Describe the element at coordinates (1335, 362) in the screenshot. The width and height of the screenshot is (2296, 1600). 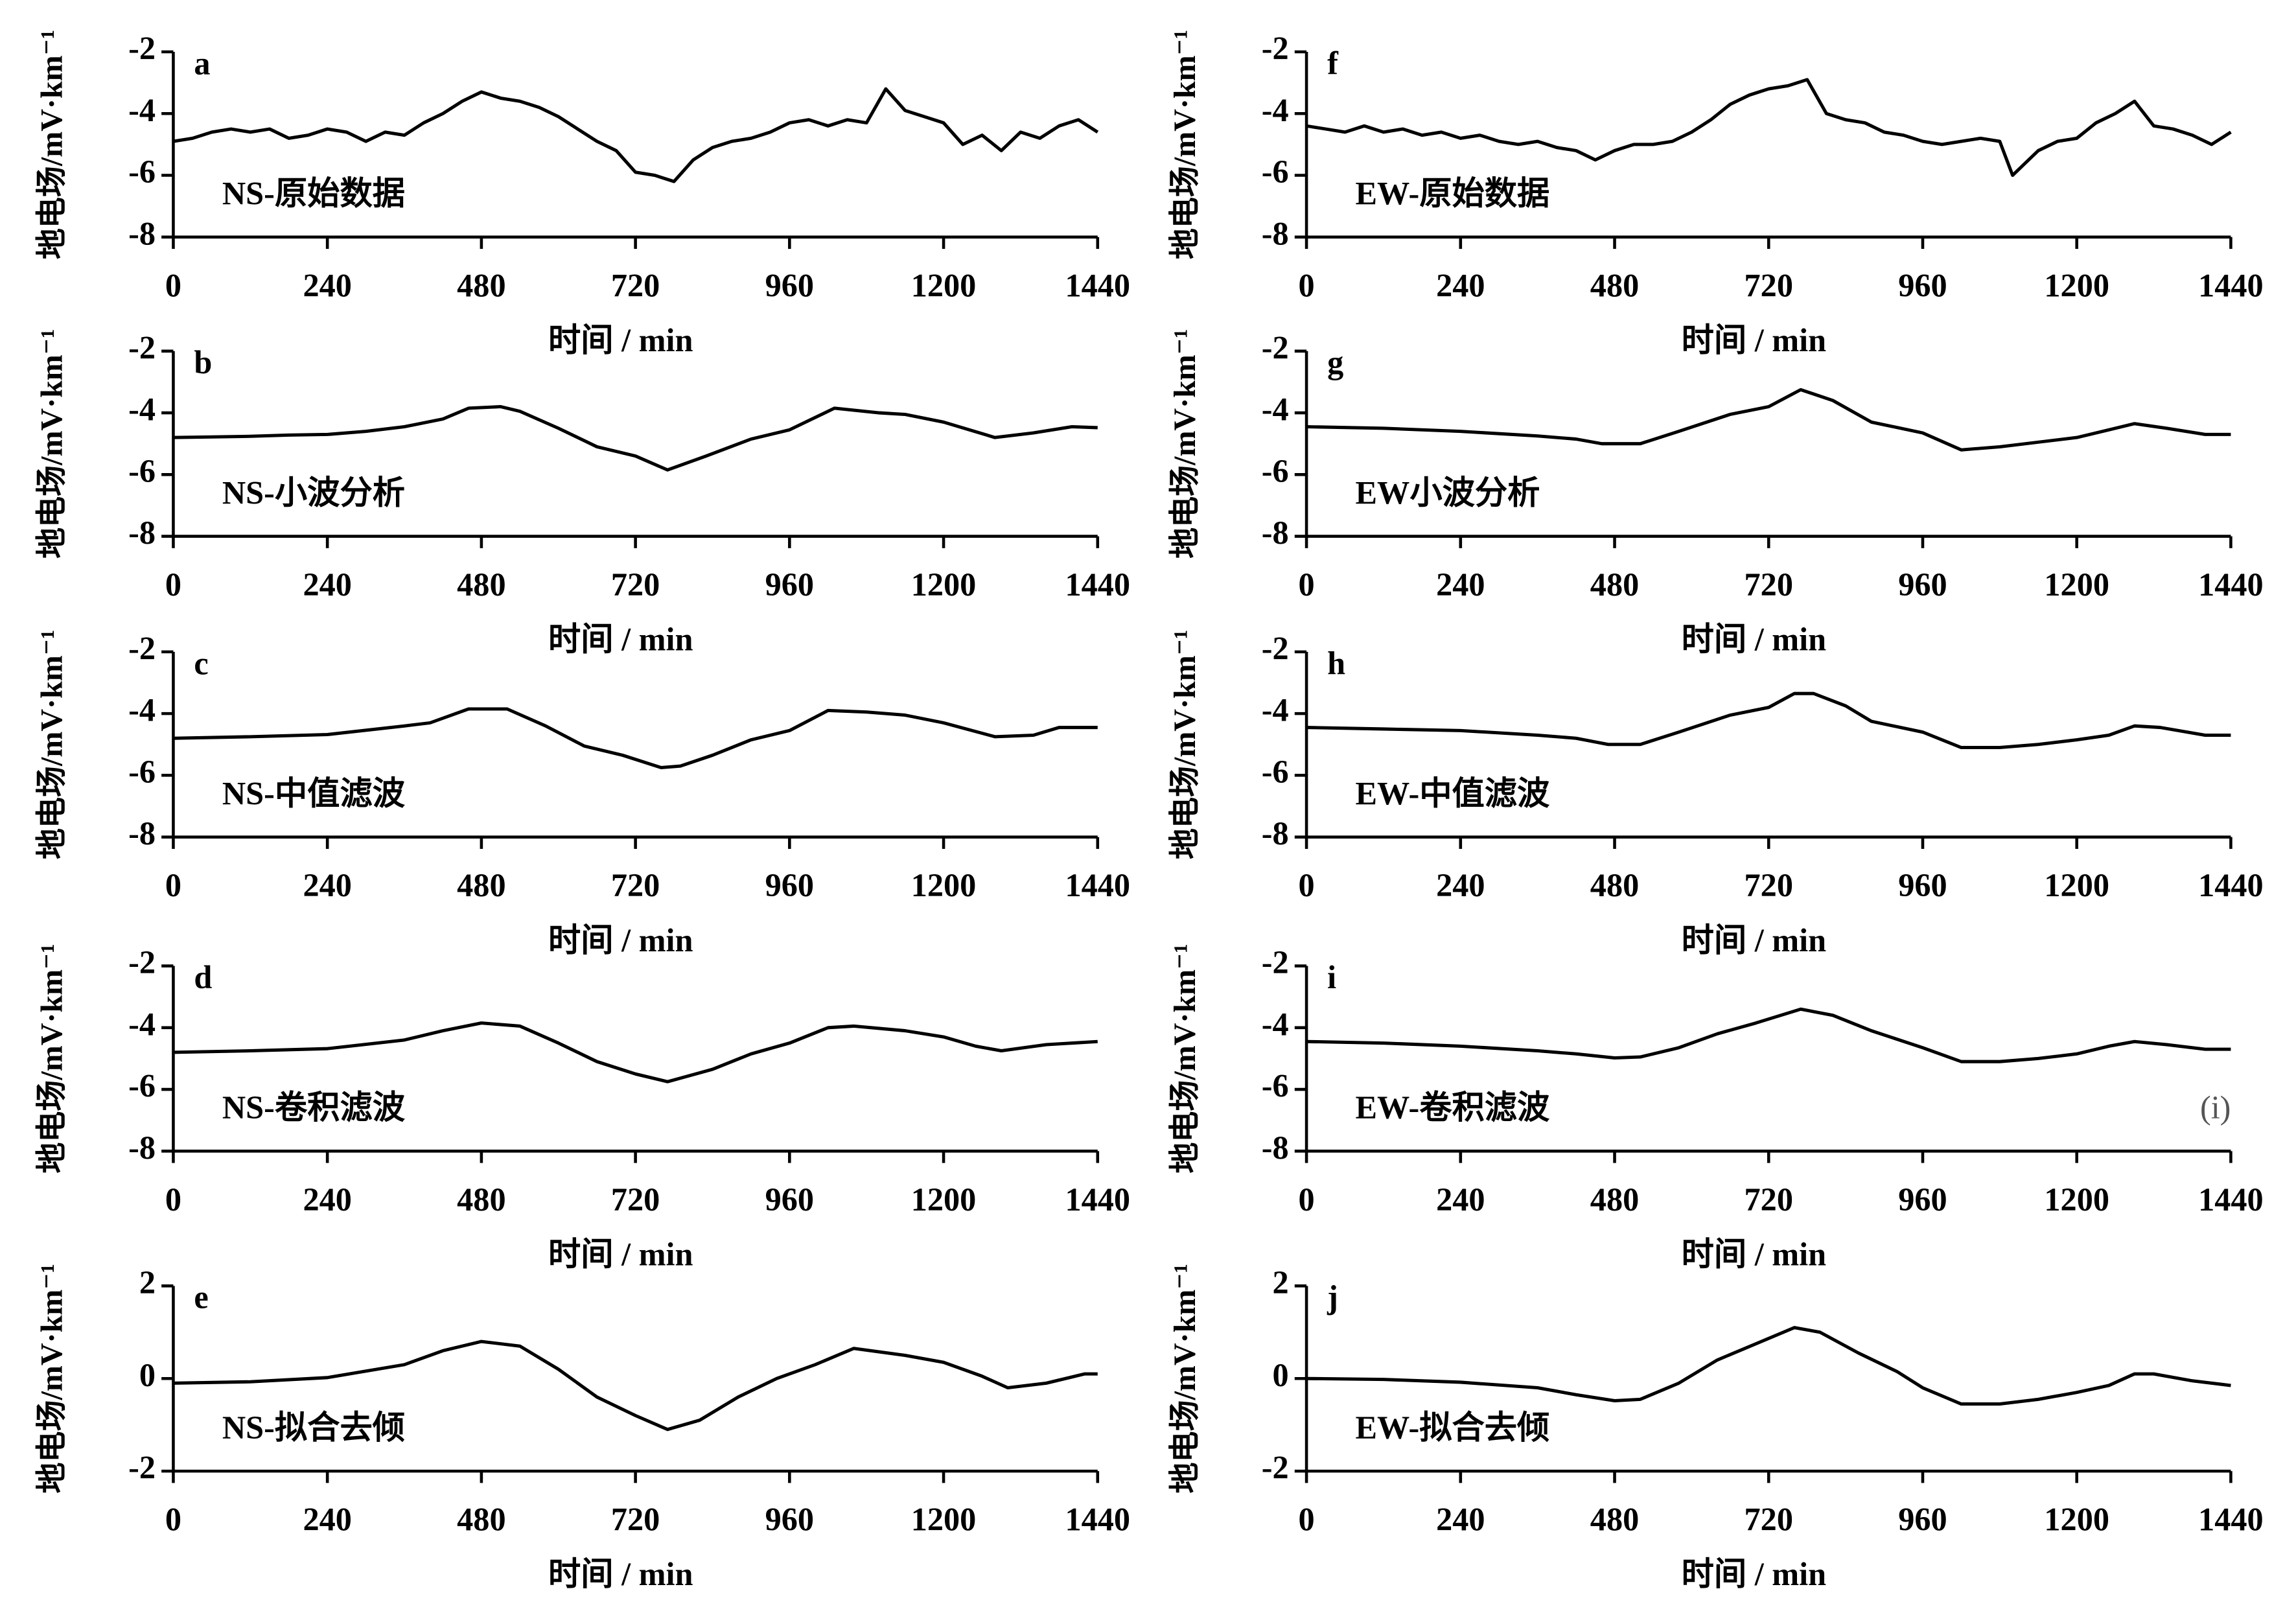
I see `panel-label: g` at that location.